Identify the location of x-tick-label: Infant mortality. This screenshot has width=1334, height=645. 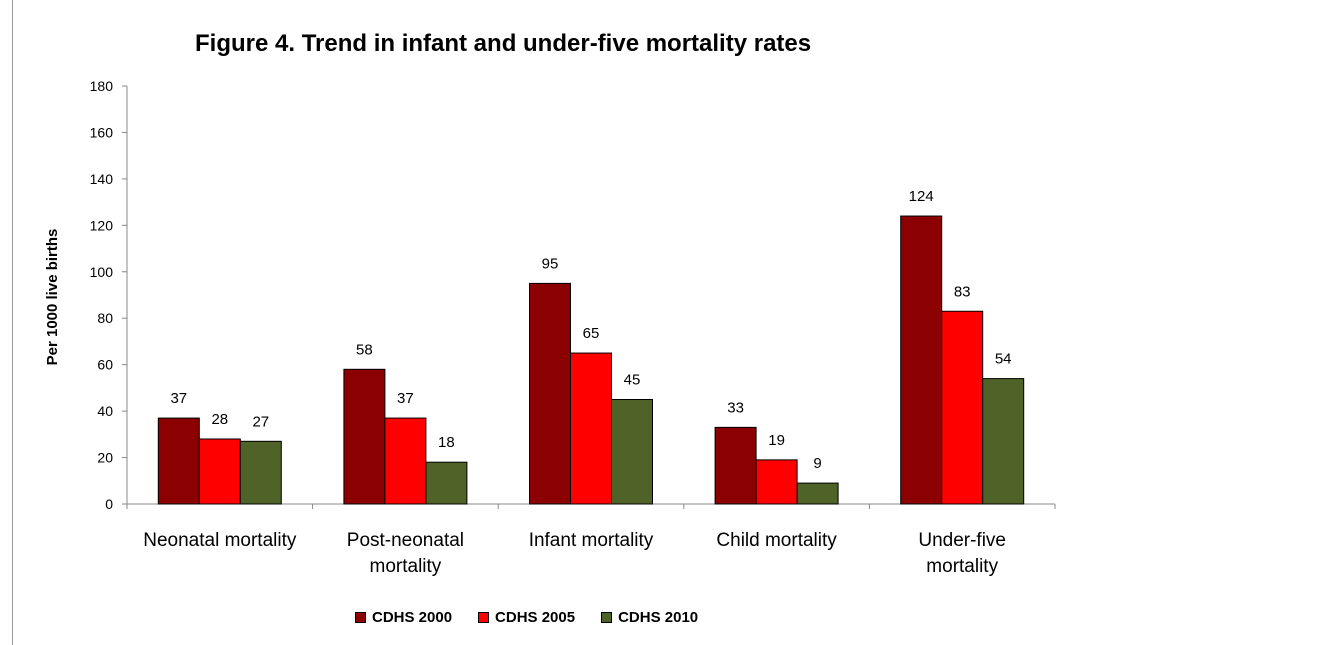
(591, 540).